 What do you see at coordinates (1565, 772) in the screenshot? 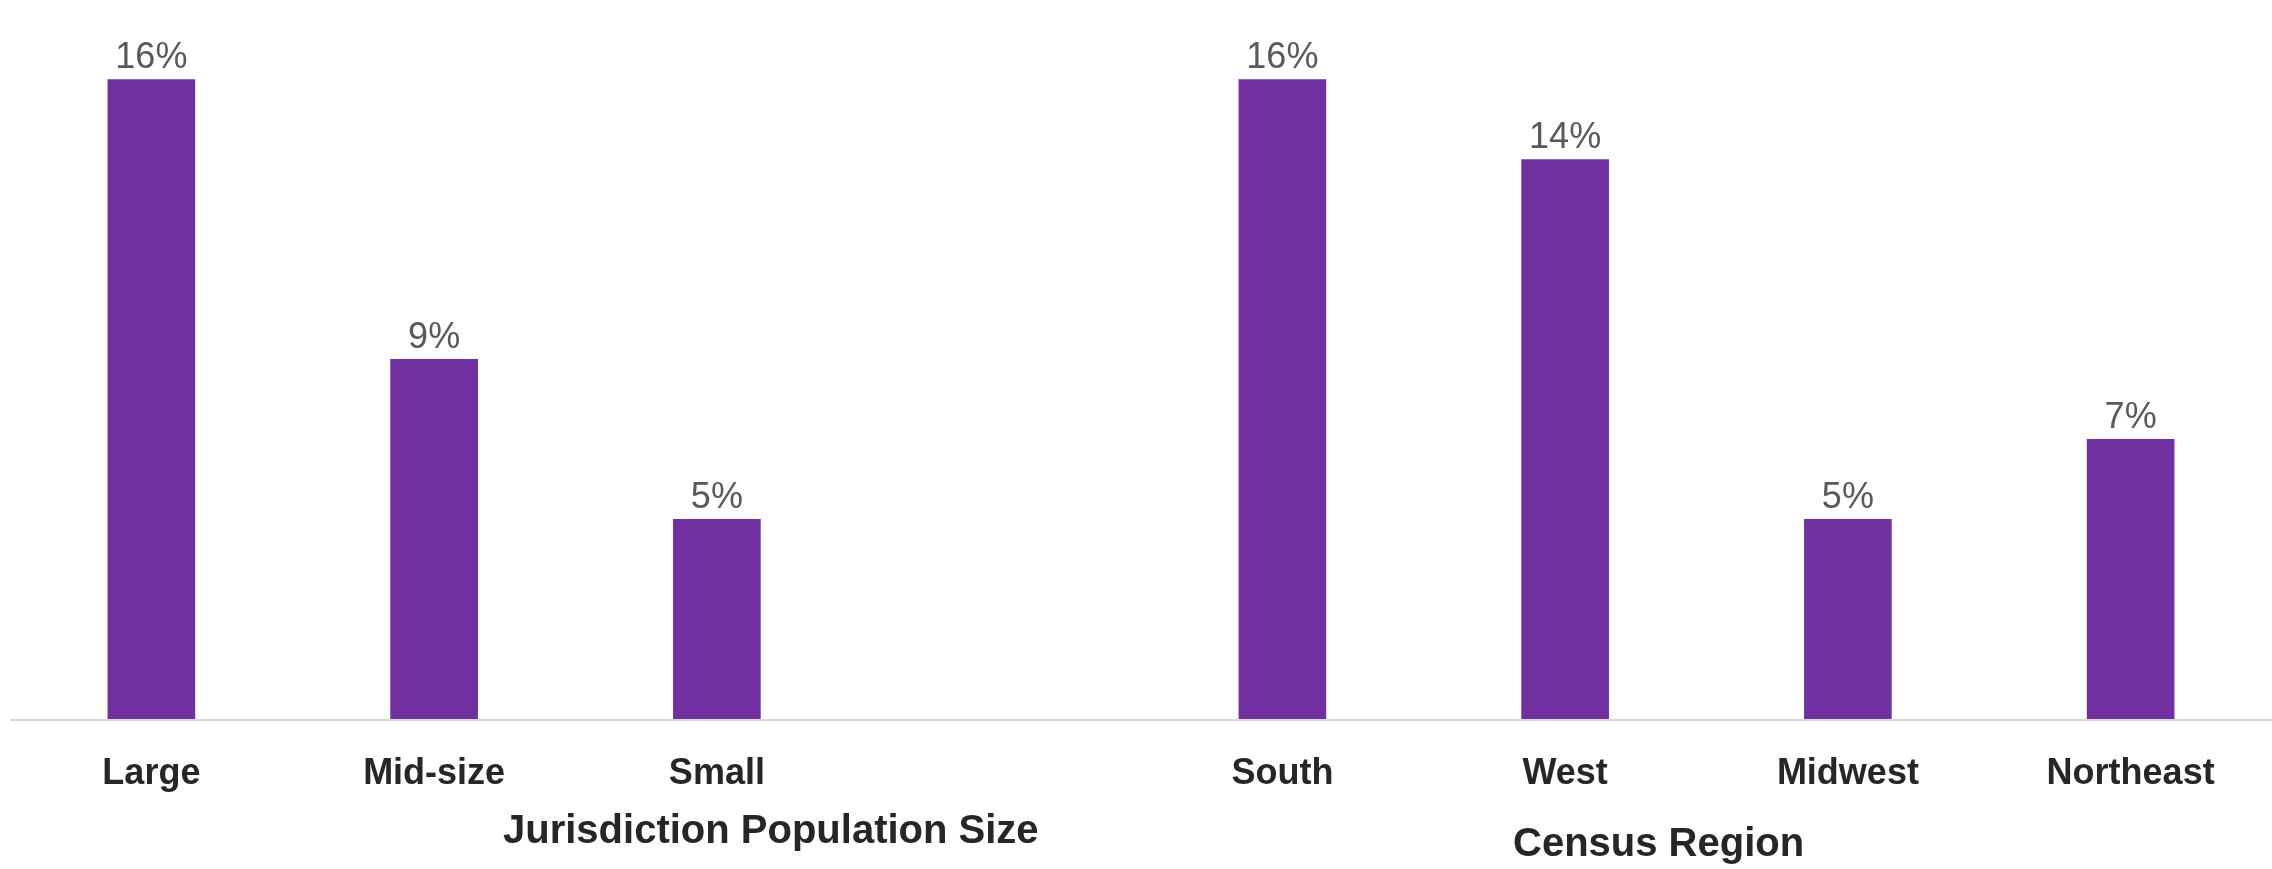
I see `x-tick-label: West` at bounding box center [1565, 772].